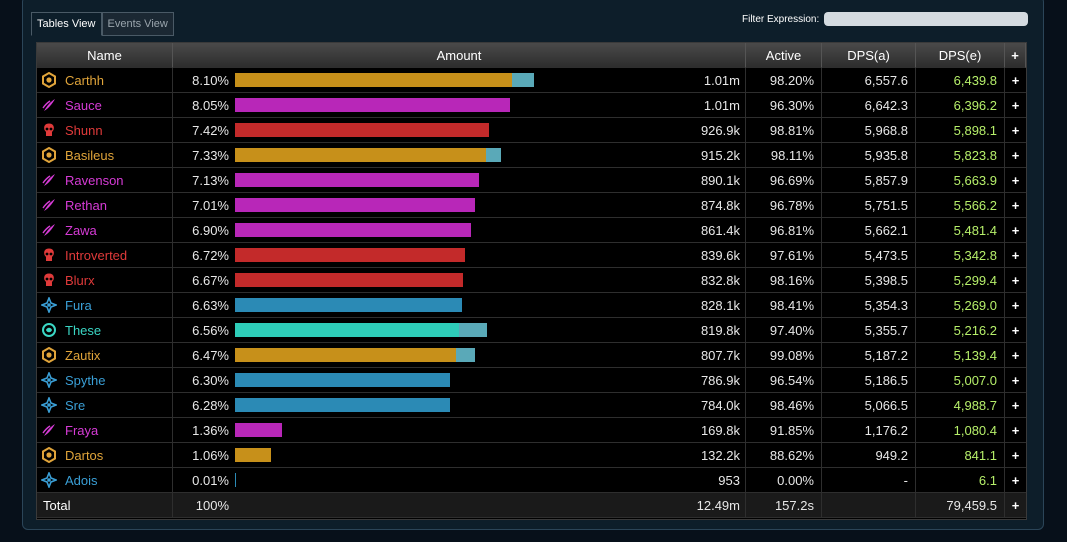 The image size is (1067, 542). Describe the element at coordinates (459, 430) in the screenshot. I see `amount-cell: 1.36% 169.8k` at that location.